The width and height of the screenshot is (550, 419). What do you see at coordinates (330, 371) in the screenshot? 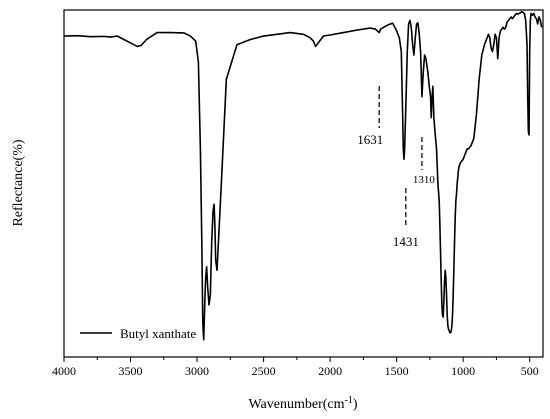
I see `x-tick-label-2000: 2000` at bounding box center [330, 371].